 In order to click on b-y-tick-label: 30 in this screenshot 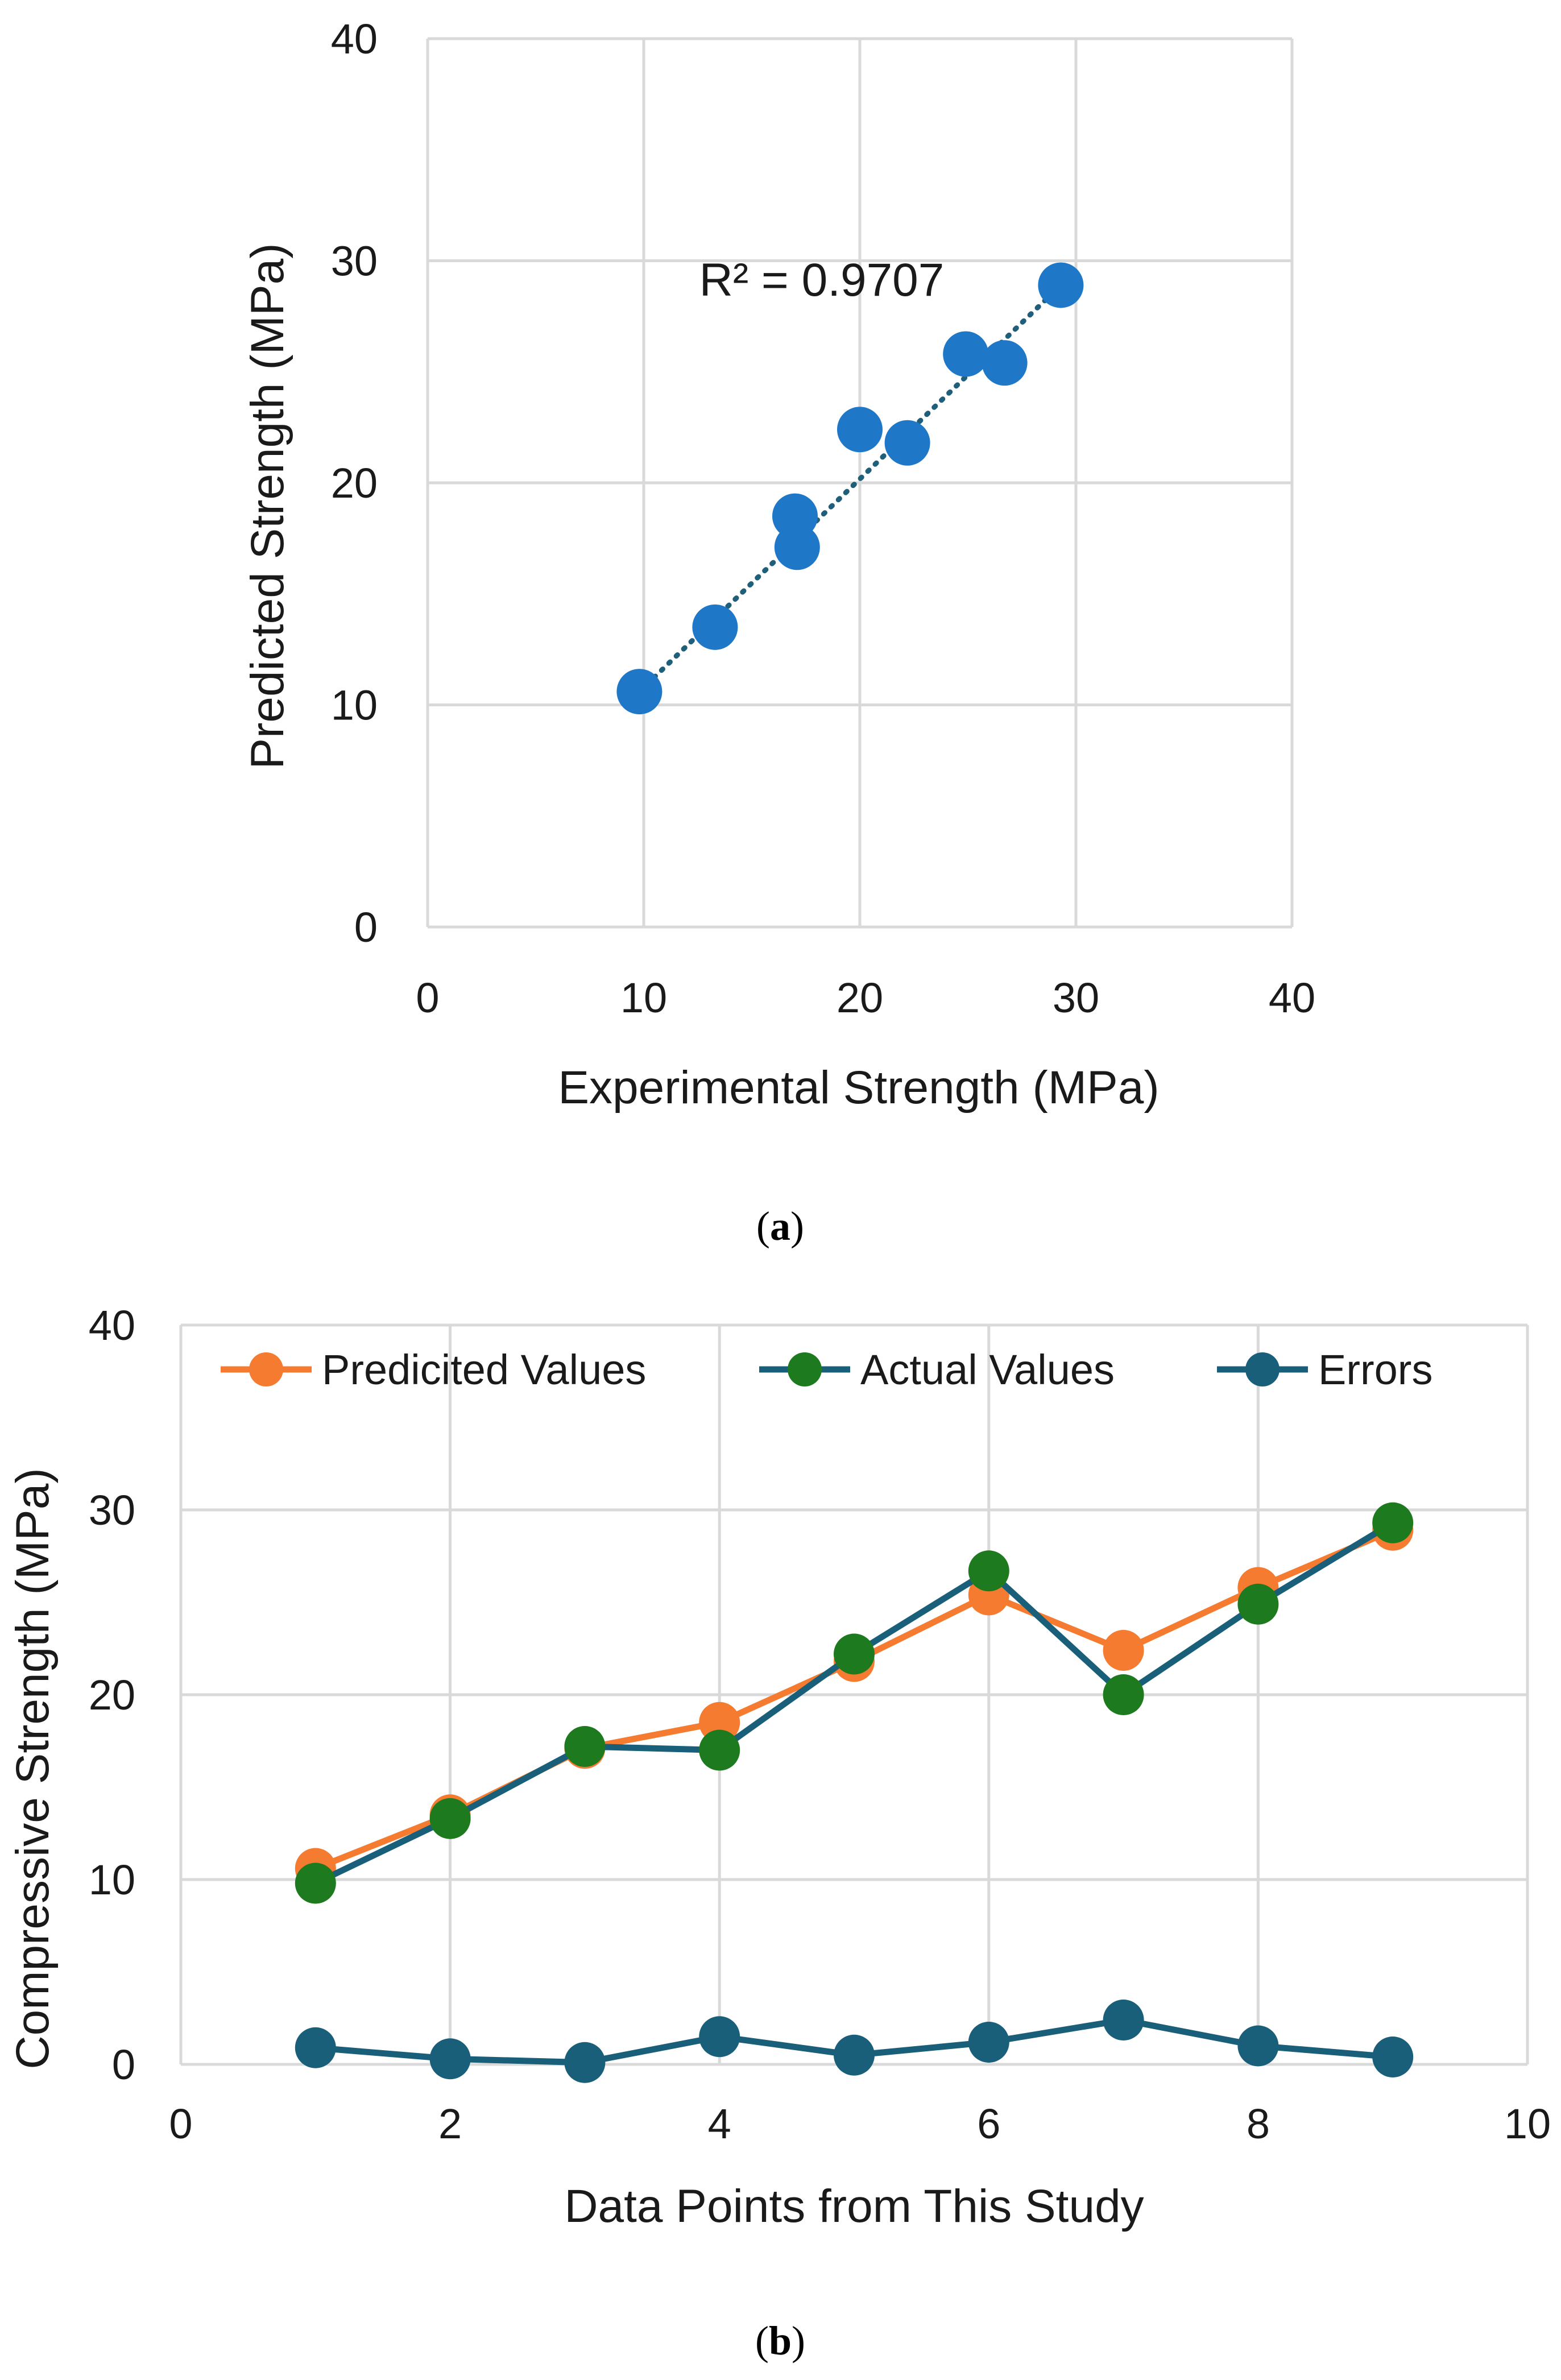, I will do `click(112, 1510)`.